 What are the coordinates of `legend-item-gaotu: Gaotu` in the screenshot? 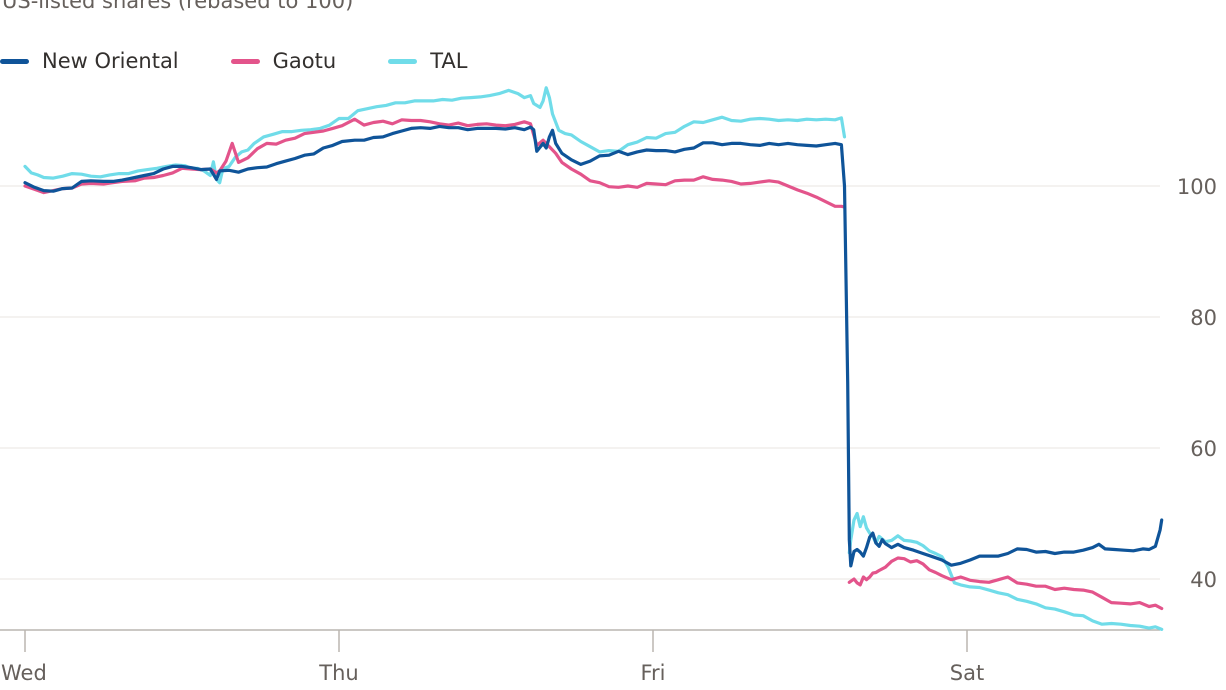 It's located at (283, 61).